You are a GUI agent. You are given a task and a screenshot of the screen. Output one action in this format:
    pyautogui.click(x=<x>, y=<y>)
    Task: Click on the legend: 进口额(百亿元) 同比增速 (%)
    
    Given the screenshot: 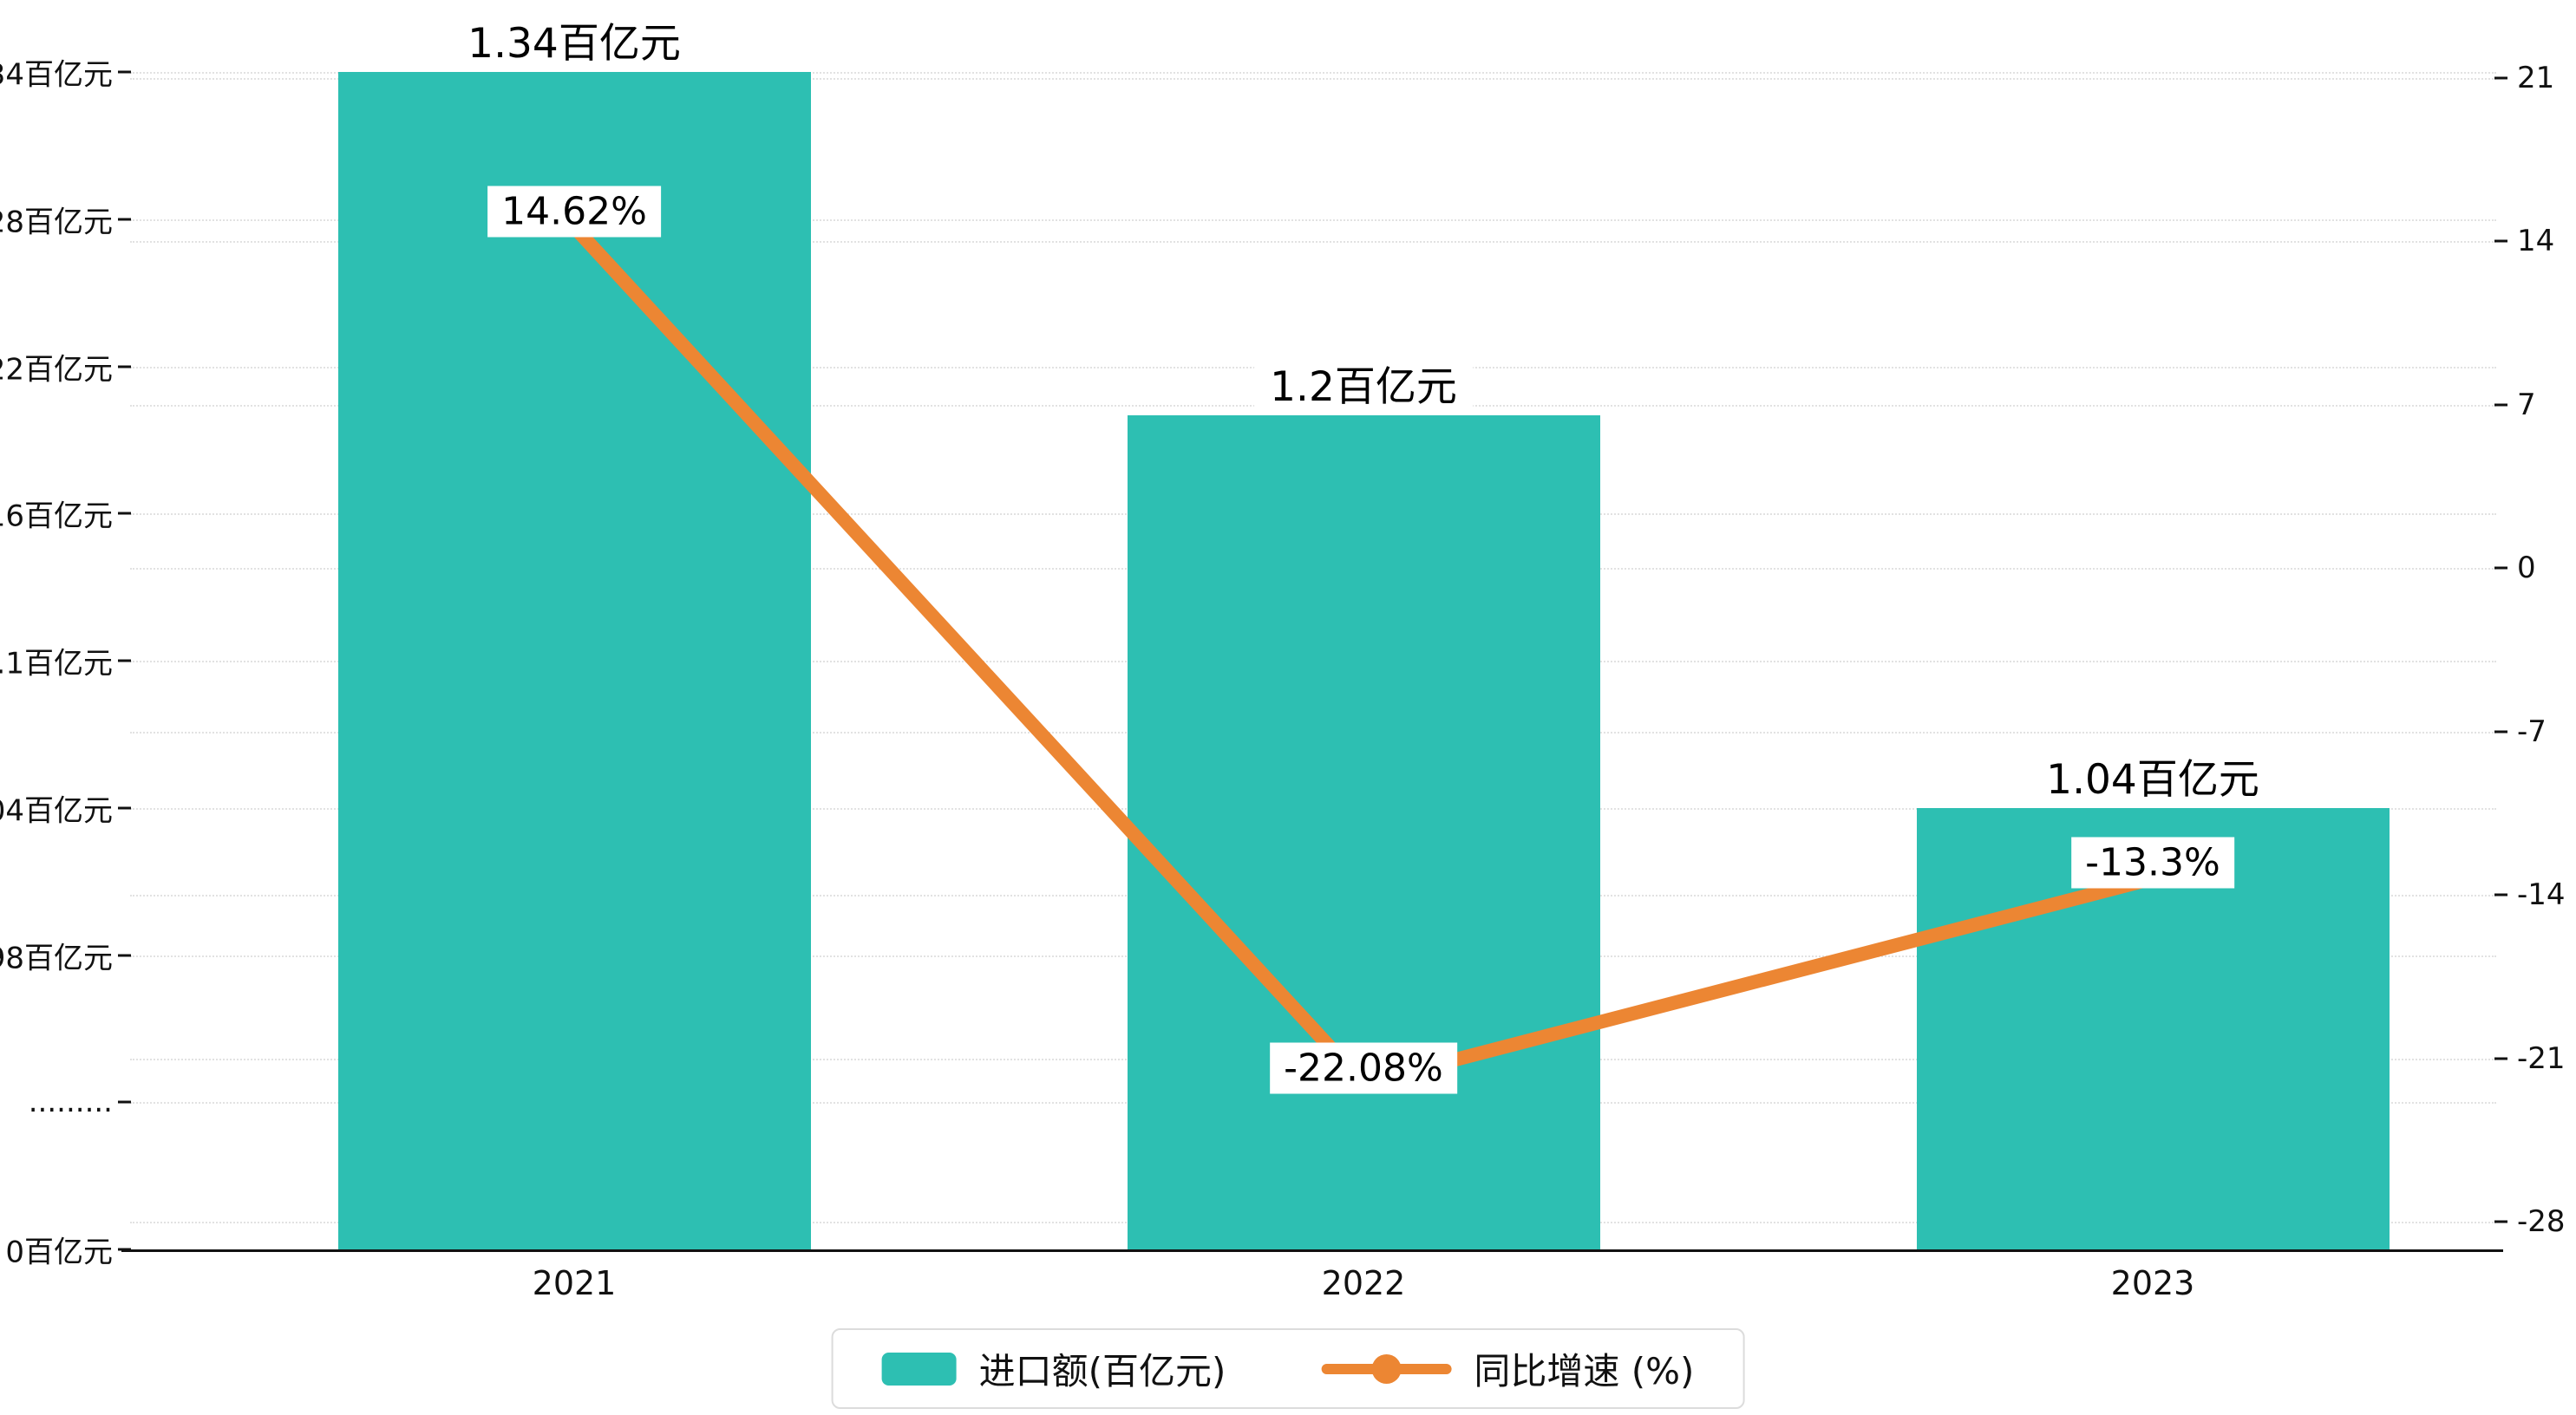 What is the action you would take?
    pyautogui.click(x=1288, y=1368)
    